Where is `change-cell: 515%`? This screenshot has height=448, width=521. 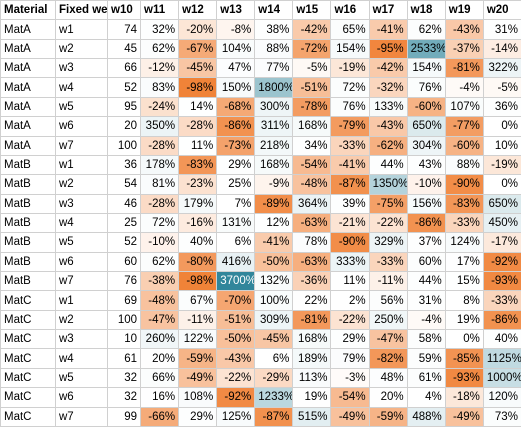
change-cell: 515% is located at coordinates (312, 416).